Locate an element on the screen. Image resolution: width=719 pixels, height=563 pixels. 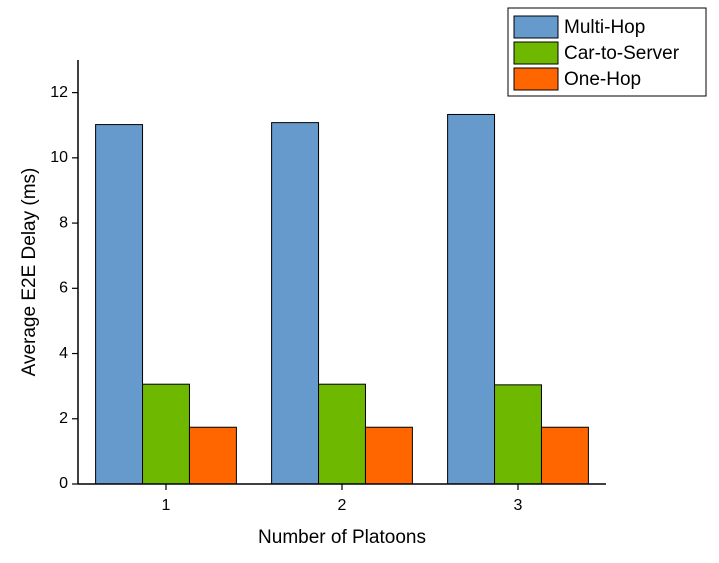
legend-label: Multi-Hop is located at coordinates (604, 27).